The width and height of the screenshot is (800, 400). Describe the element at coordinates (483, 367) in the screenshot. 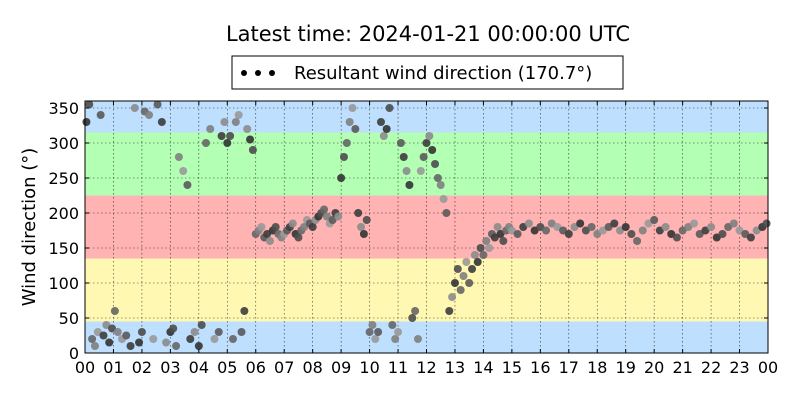

I see `x-tick-label: 14` at that location.